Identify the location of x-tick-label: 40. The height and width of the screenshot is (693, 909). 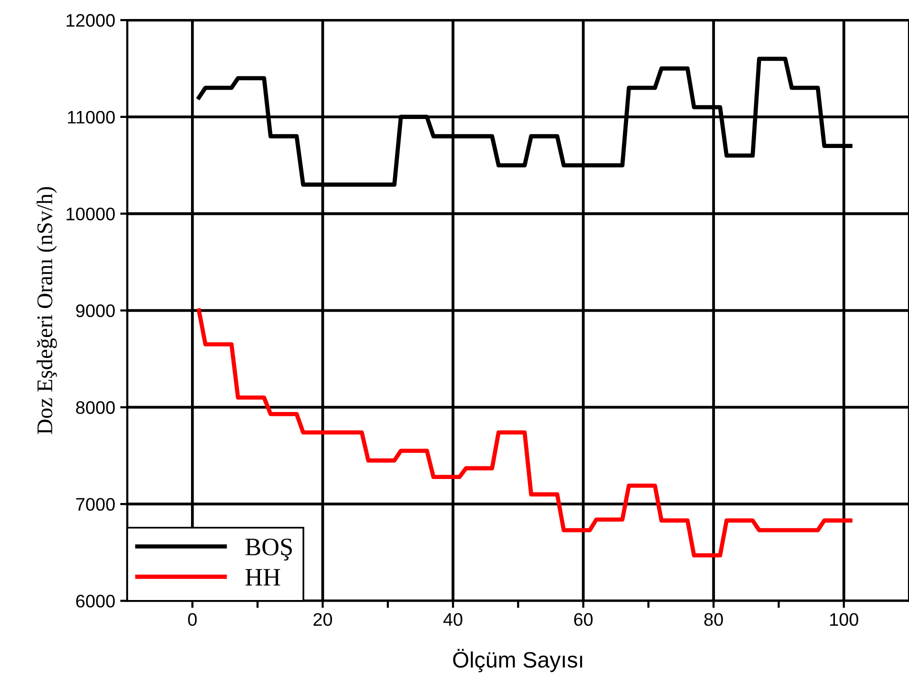
(452, 619).